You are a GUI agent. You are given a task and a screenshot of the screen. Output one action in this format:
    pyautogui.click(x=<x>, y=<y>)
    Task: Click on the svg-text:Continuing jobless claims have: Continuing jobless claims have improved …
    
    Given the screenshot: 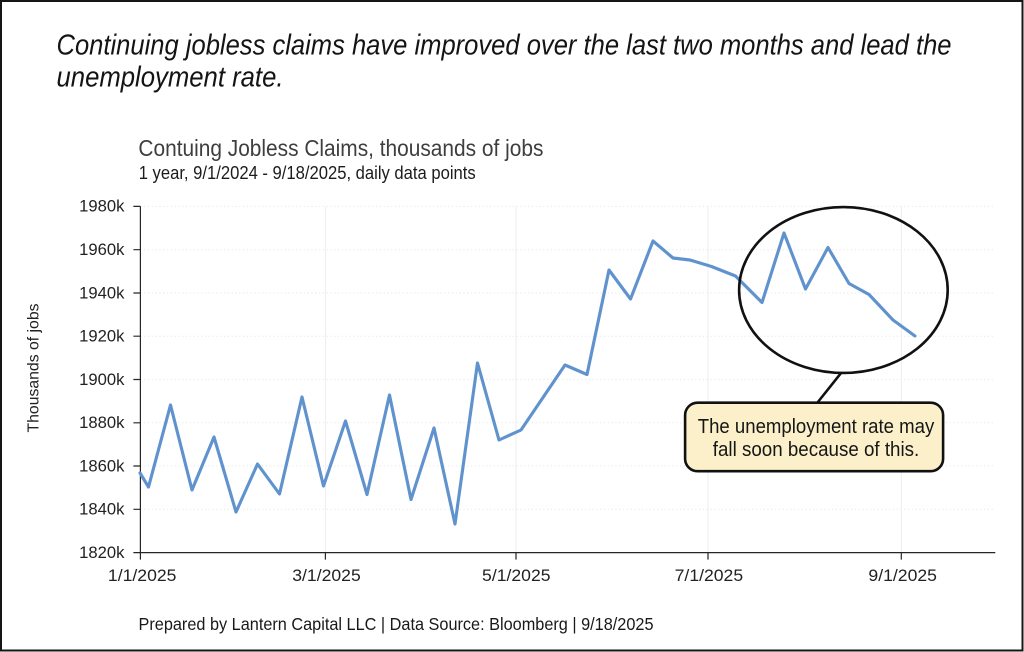 What is the action you would take?
    pyautogui.click(x=504, y=45)
    